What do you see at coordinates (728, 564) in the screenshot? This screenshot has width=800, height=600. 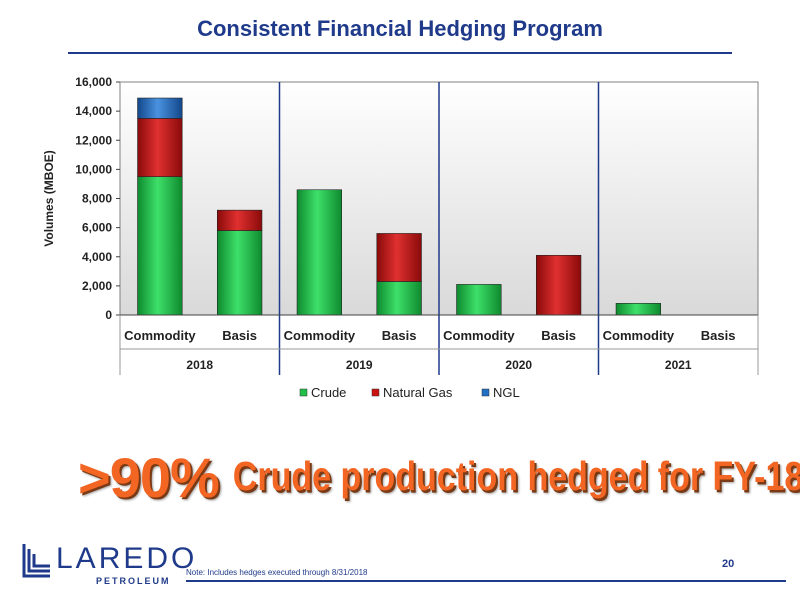 I see `page-number: 20` at bounding box center [728, 564].